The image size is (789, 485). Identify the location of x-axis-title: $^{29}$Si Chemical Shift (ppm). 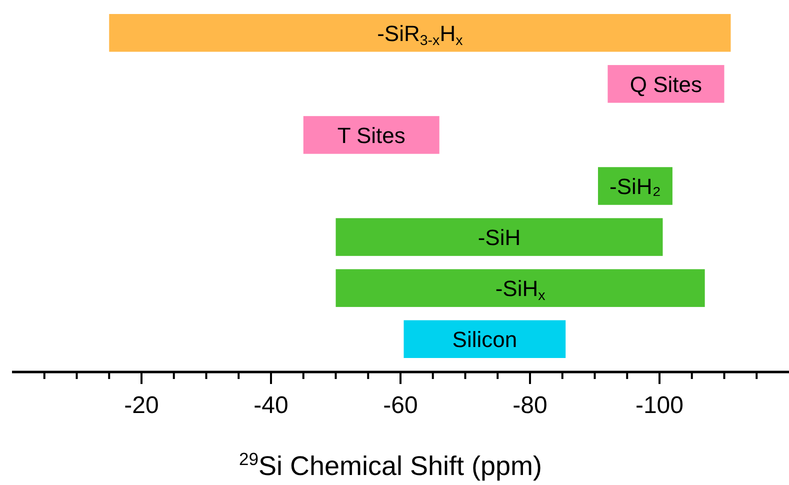
(390, 465).